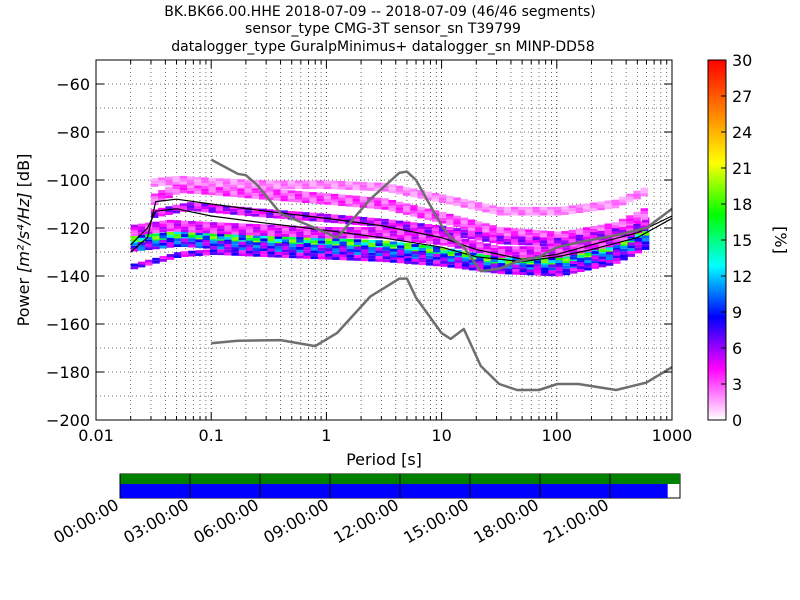 This screenshot has height=600, width=800. What do you see at coordinates (742, 168) in the screenshot?
I see `colorbar-tick-label: 21` at bounding box center [742, 168].